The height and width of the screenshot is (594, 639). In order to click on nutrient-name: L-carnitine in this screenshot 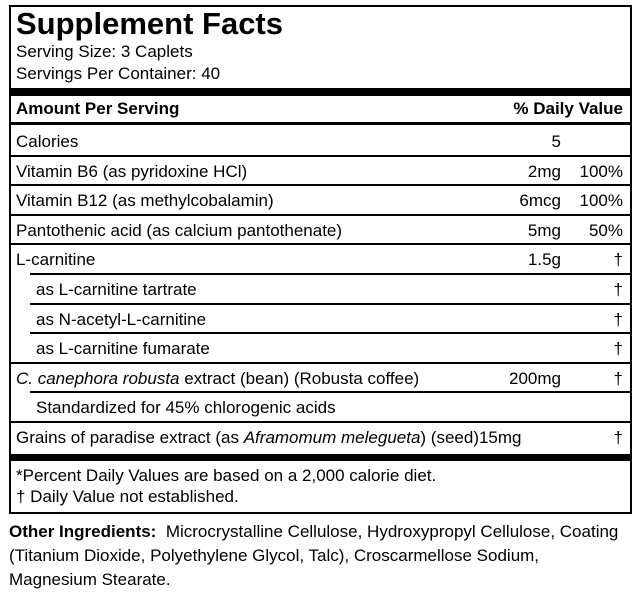, I will do `click(55, 260)`.